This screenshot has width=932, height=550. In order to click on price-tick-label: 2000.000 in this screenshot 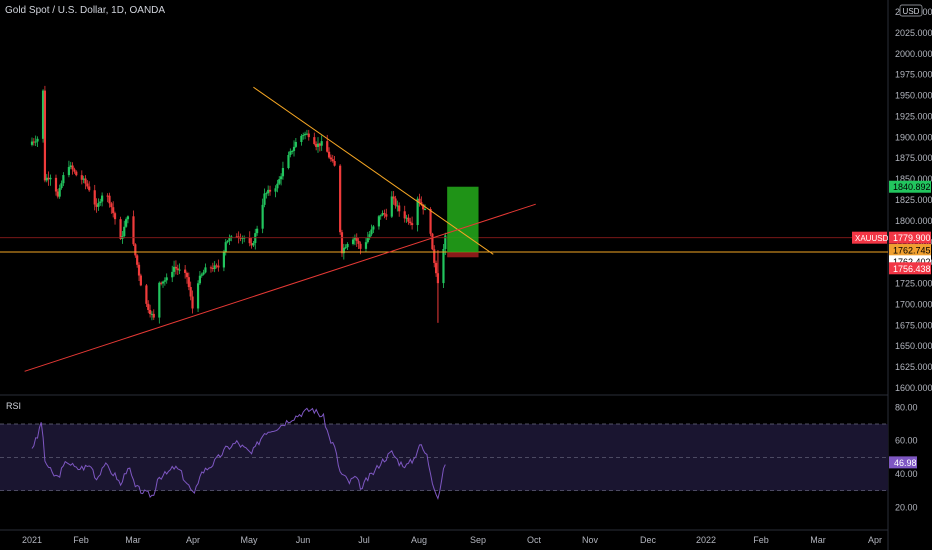, I will do `click(913, 54)`.